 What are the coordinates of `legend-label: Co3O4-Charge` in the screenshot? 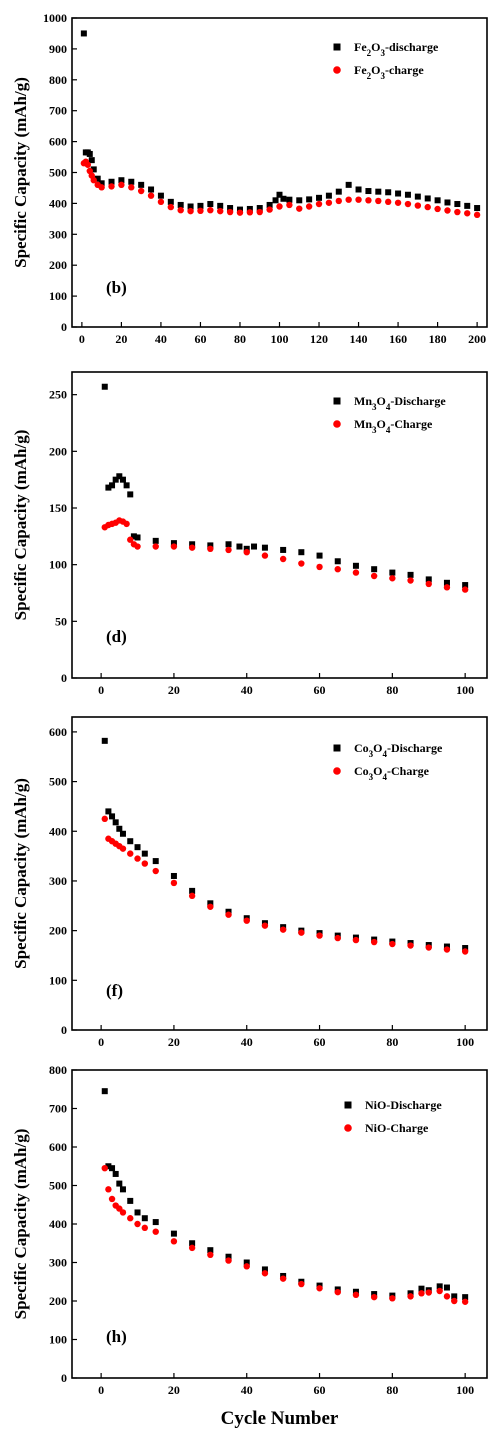 It's located at (392, 773).